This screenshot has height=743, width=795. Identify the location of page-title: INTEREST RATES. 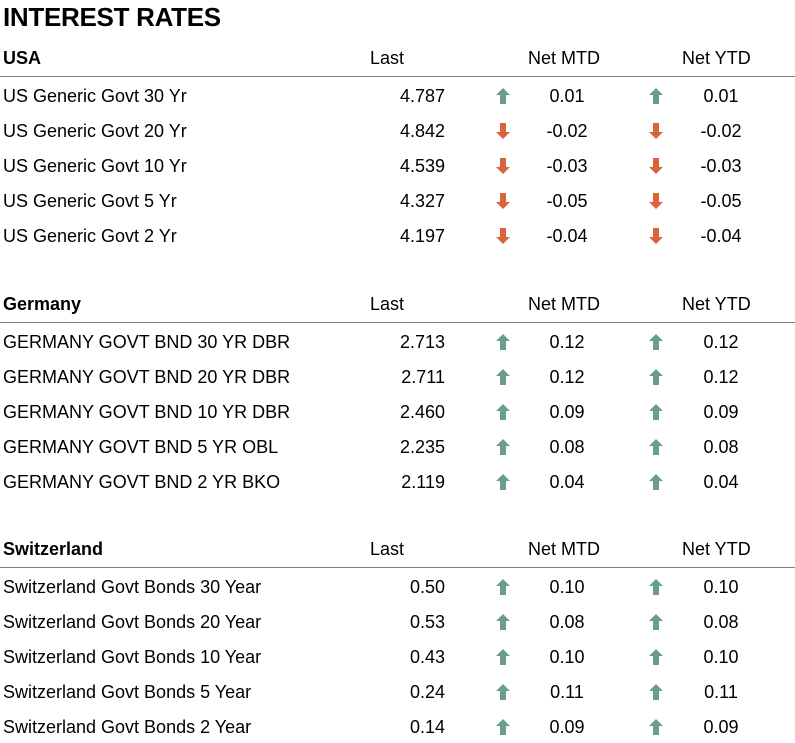
(112, 17).